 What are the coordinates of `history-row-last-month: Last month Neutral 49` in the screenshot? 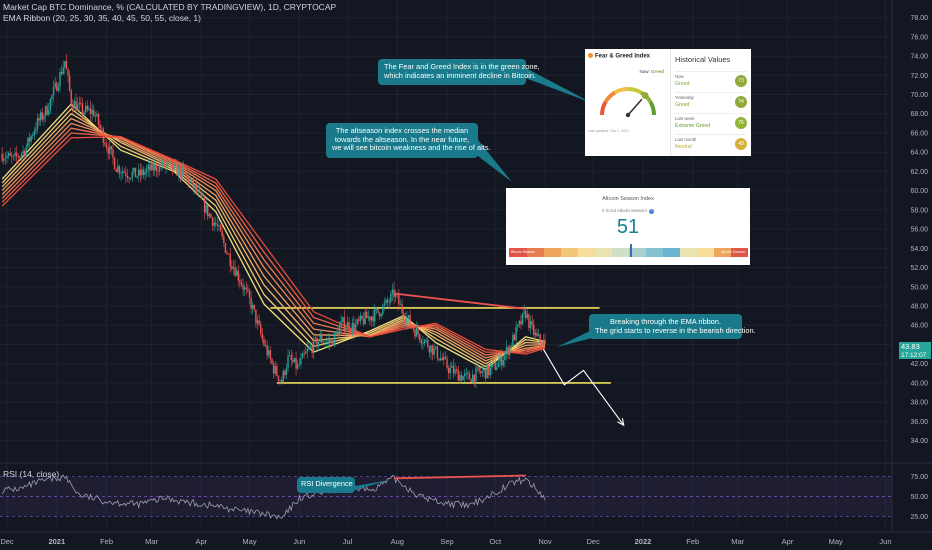 It's located at (711, 144).